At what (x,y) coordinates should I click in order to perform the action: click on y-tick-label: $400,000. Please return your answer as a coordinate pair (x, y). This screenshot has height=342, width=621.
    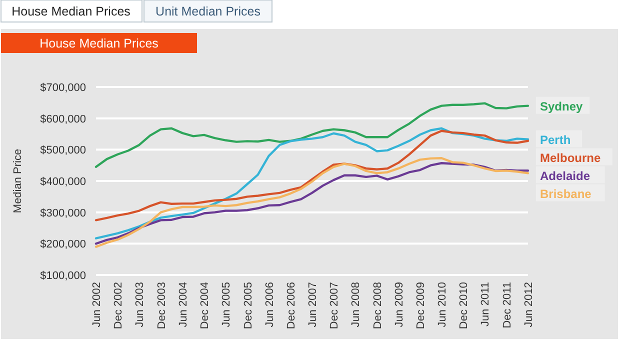
    Looking at the image, I should click on (63, 182).